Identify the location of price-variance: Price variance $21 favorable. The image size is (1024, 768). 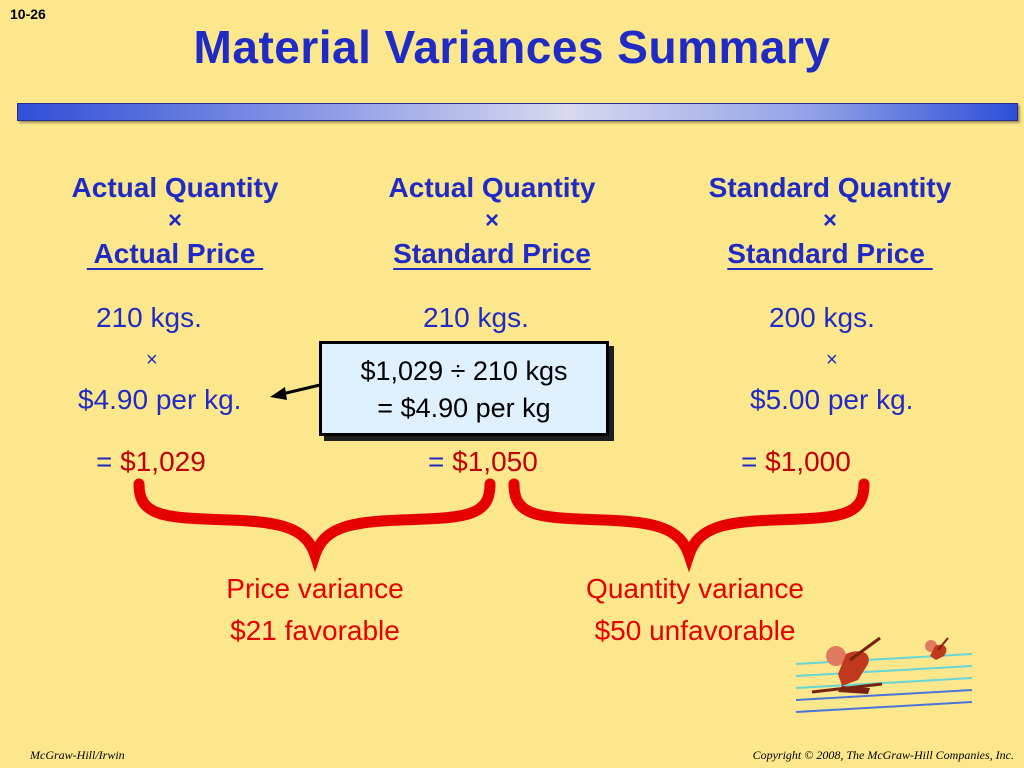
(315, 610).